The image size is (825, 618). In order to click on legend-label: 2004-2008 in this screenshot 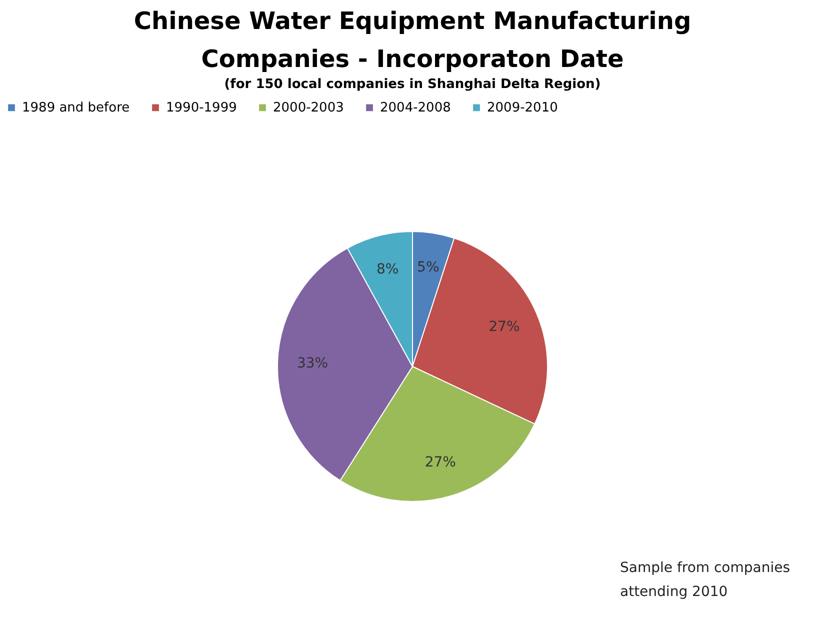, I will do `click(415, 108)`.